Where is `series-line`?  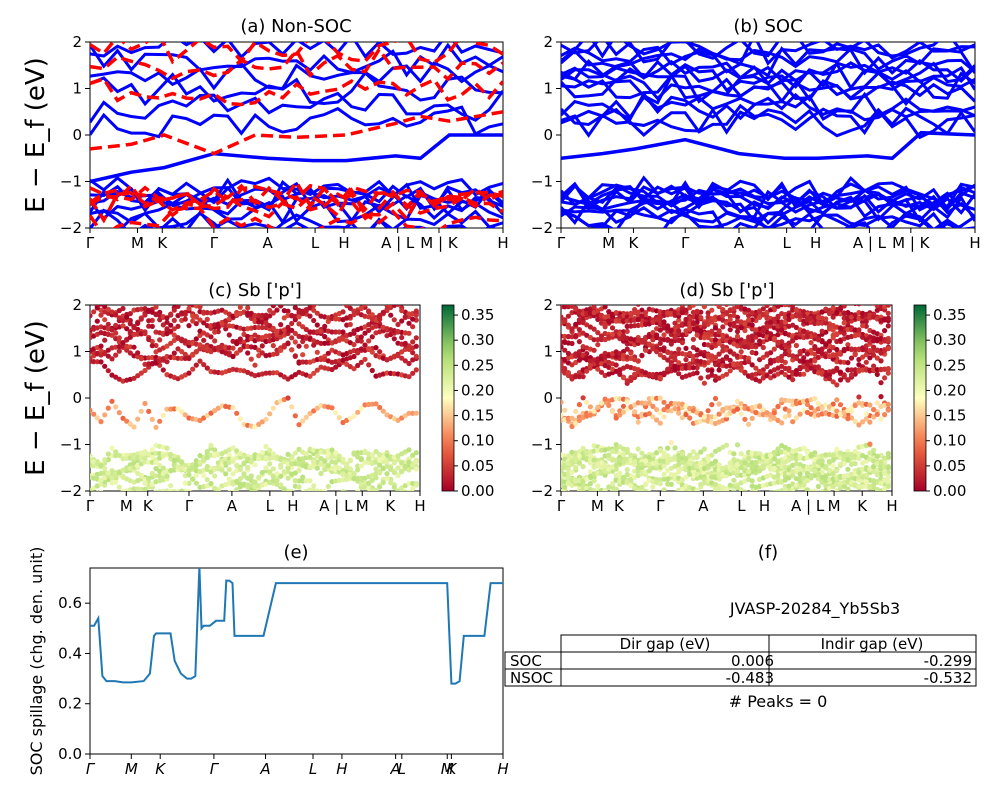
series-line is located at coordinates (768, 145).